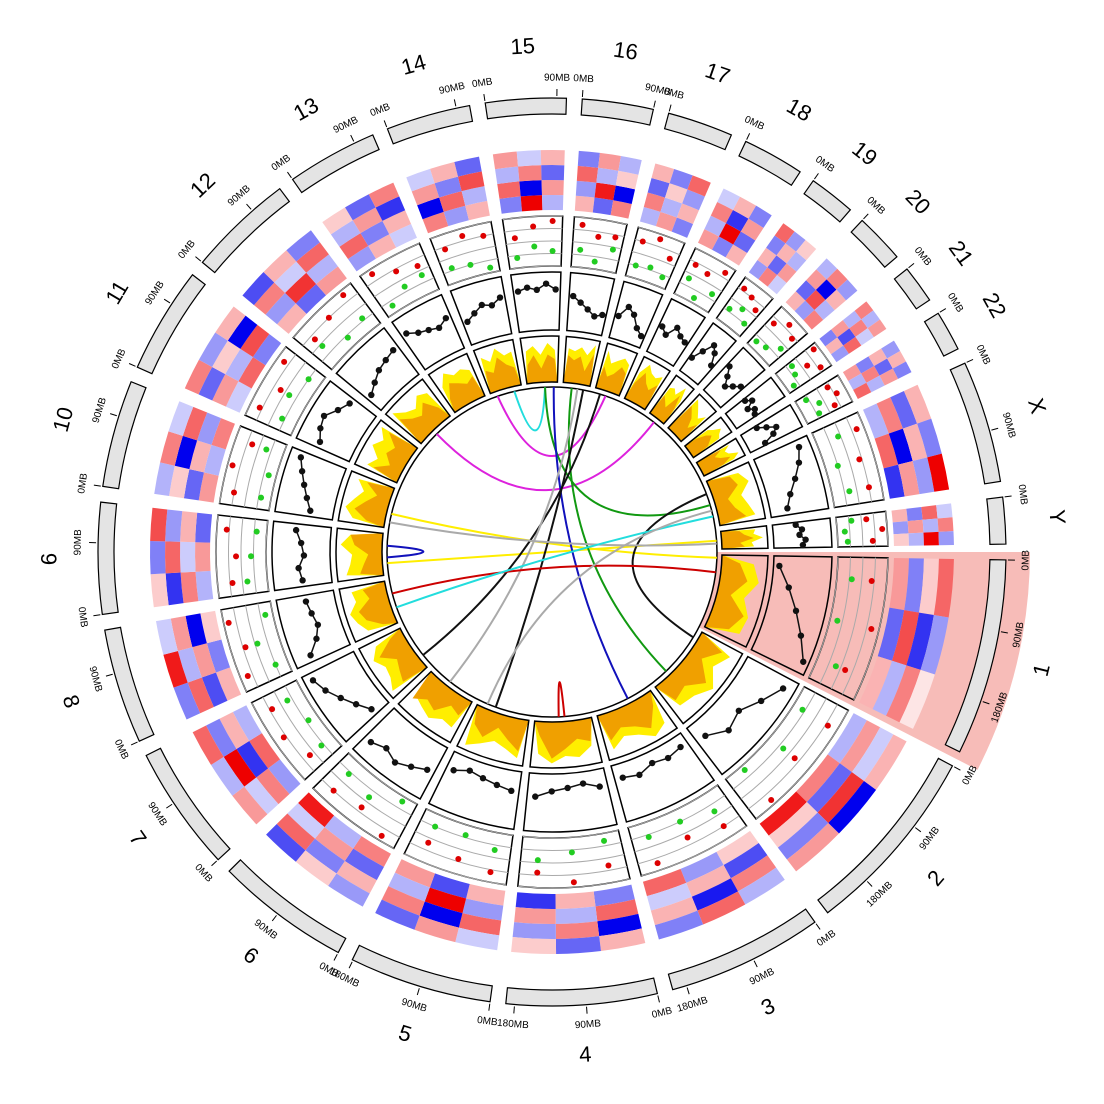 This screenshot has height=1104, width=1104. Describe the element at coordinates (405, 1033) in the screenshot. I see `chromosome-label: 5` at that location.